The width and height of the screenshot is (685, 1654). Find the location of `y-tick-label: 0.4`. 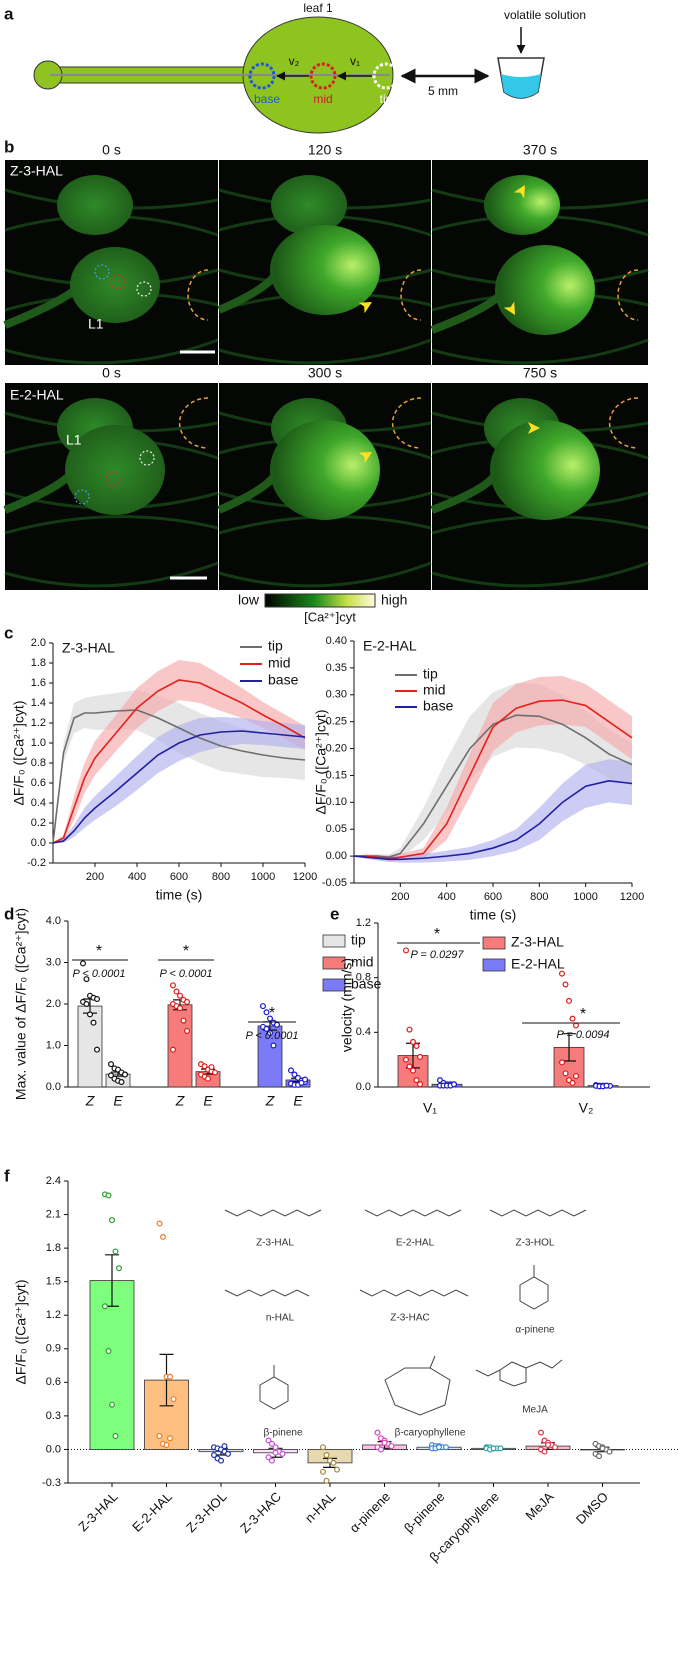

y-tick-label: 0.4 is located at coordinates (38, 803).